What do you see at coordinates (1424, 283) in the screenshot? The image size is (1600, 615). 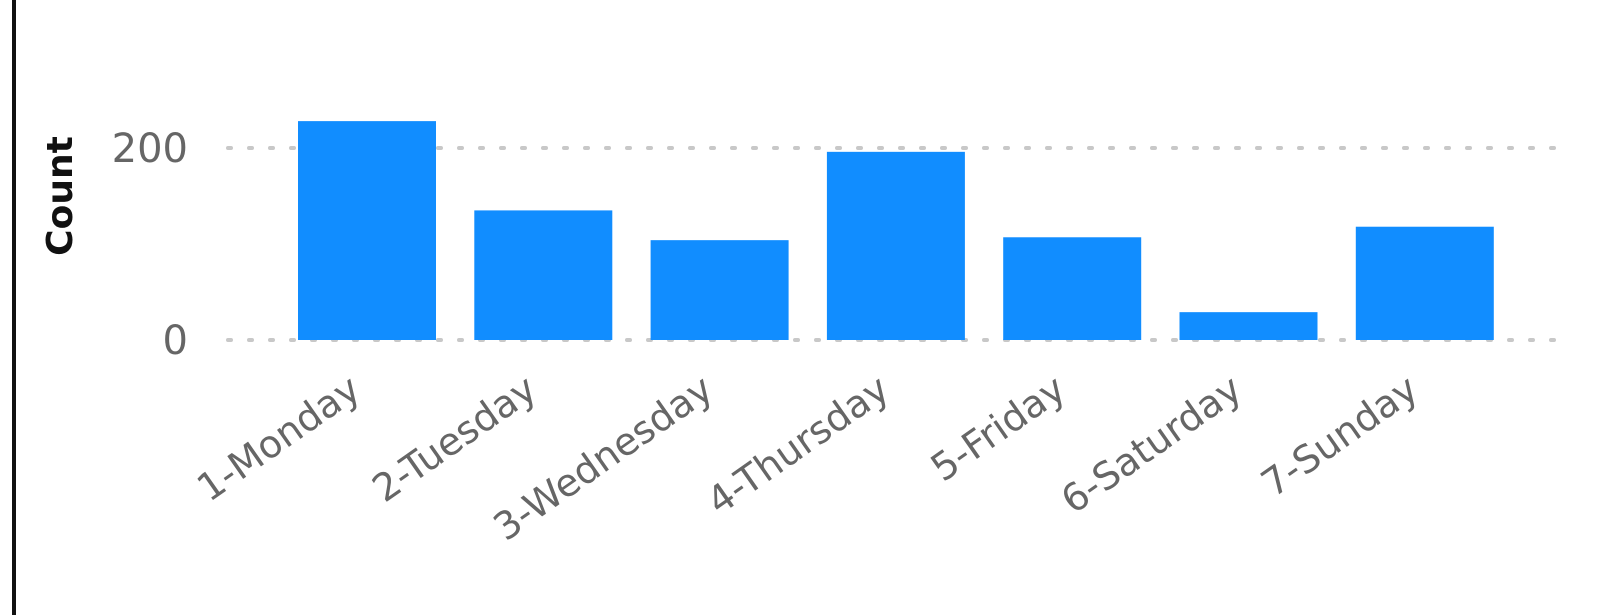 I see `bar-7-sunday` at bounding box center [1424, 283].